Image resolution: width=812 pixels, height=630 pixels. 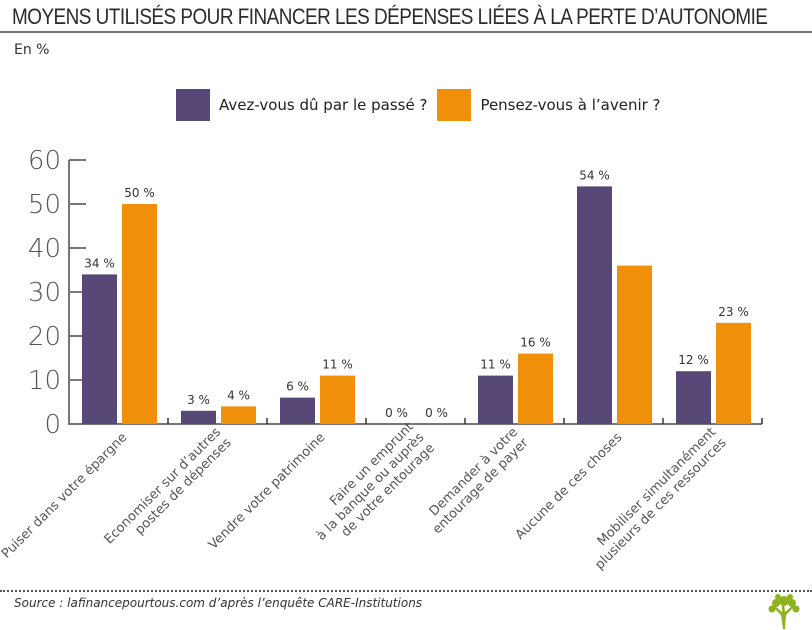 What do you see at coordinates (198, 400) in the screenshot?
I see `data-label: 3 %` at bounding box center [198, 400].